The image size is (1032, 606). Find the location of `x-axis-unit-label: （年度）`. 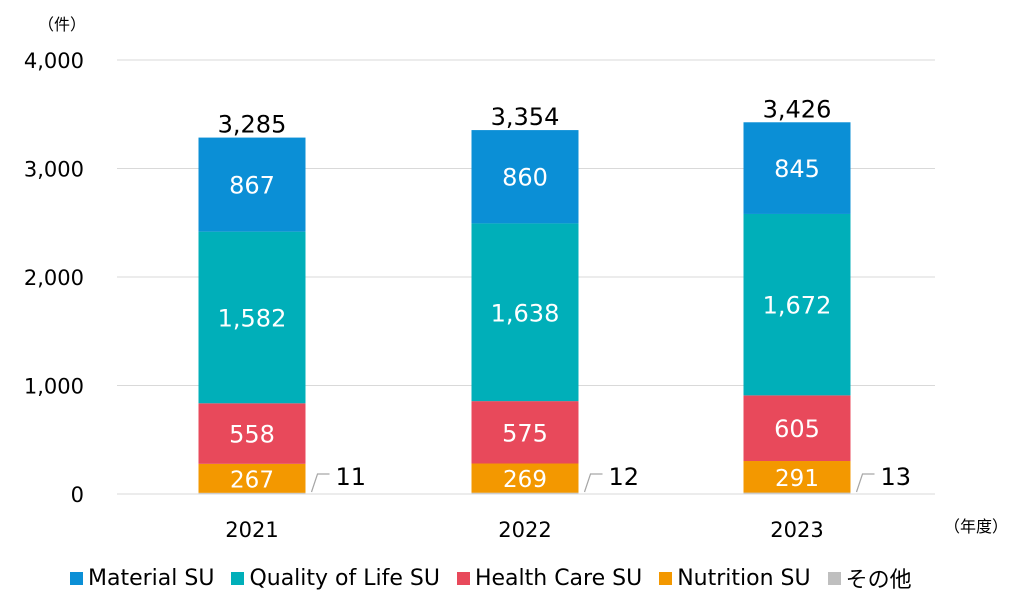

x-axis-unit-label: （年度） is located at coordinates (976, 526).